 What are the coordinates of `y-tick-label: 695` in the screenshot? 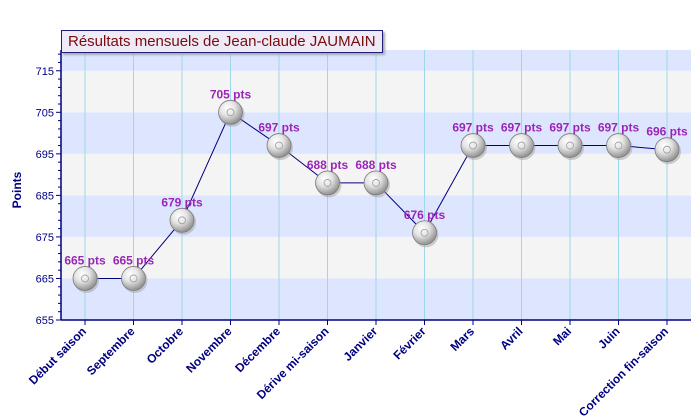 It's located at (45, 155).